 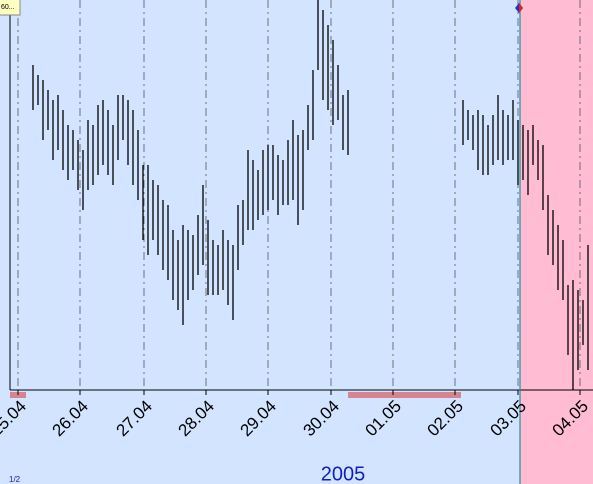 What do you see at coordinates (556, 242) in the screenshot?
I see `forecast-background` at bounding box center [556, 242].